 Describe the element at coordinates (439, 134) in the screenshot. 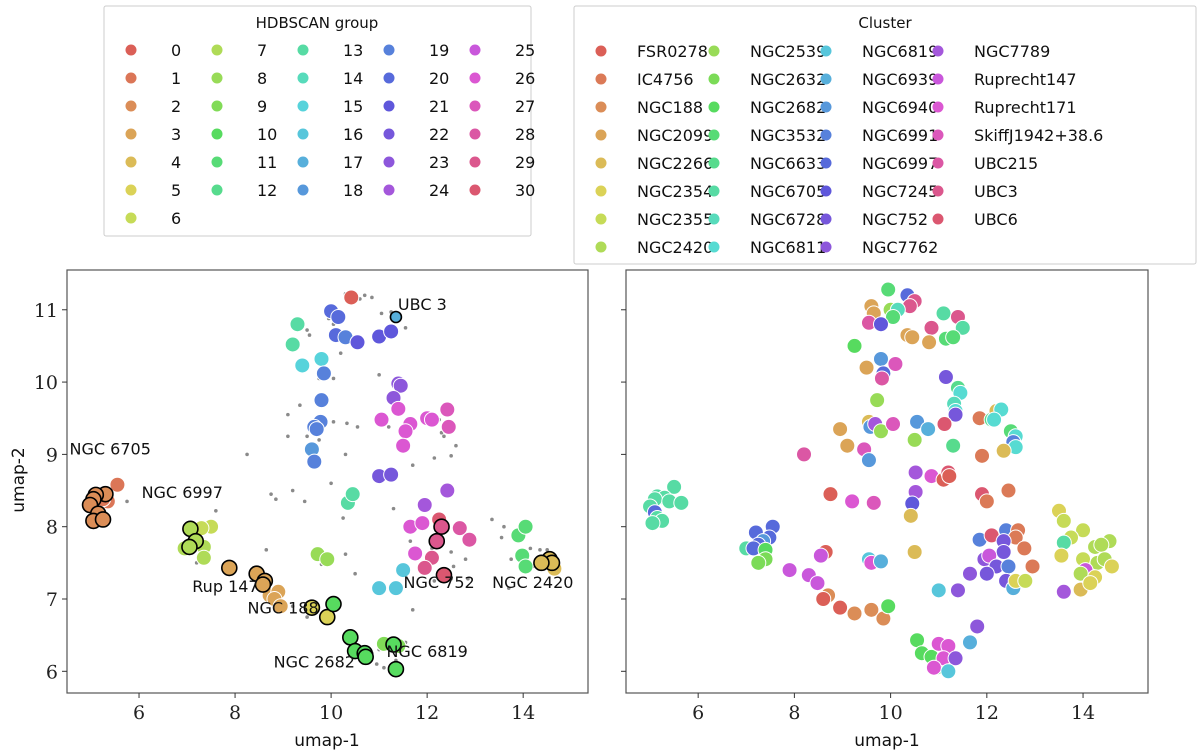

I see `legend-label: 22` at that location.